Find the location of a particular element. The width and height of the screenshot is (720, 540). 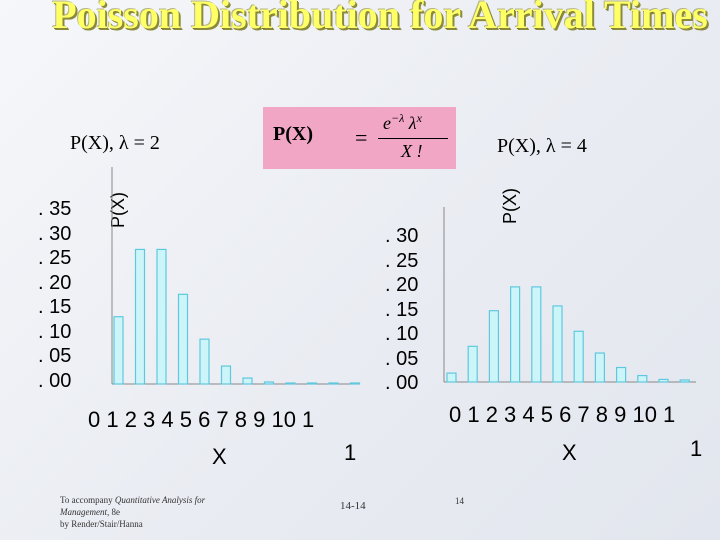

chart1-ytick: . 30 is located at coordinates (55, 233).